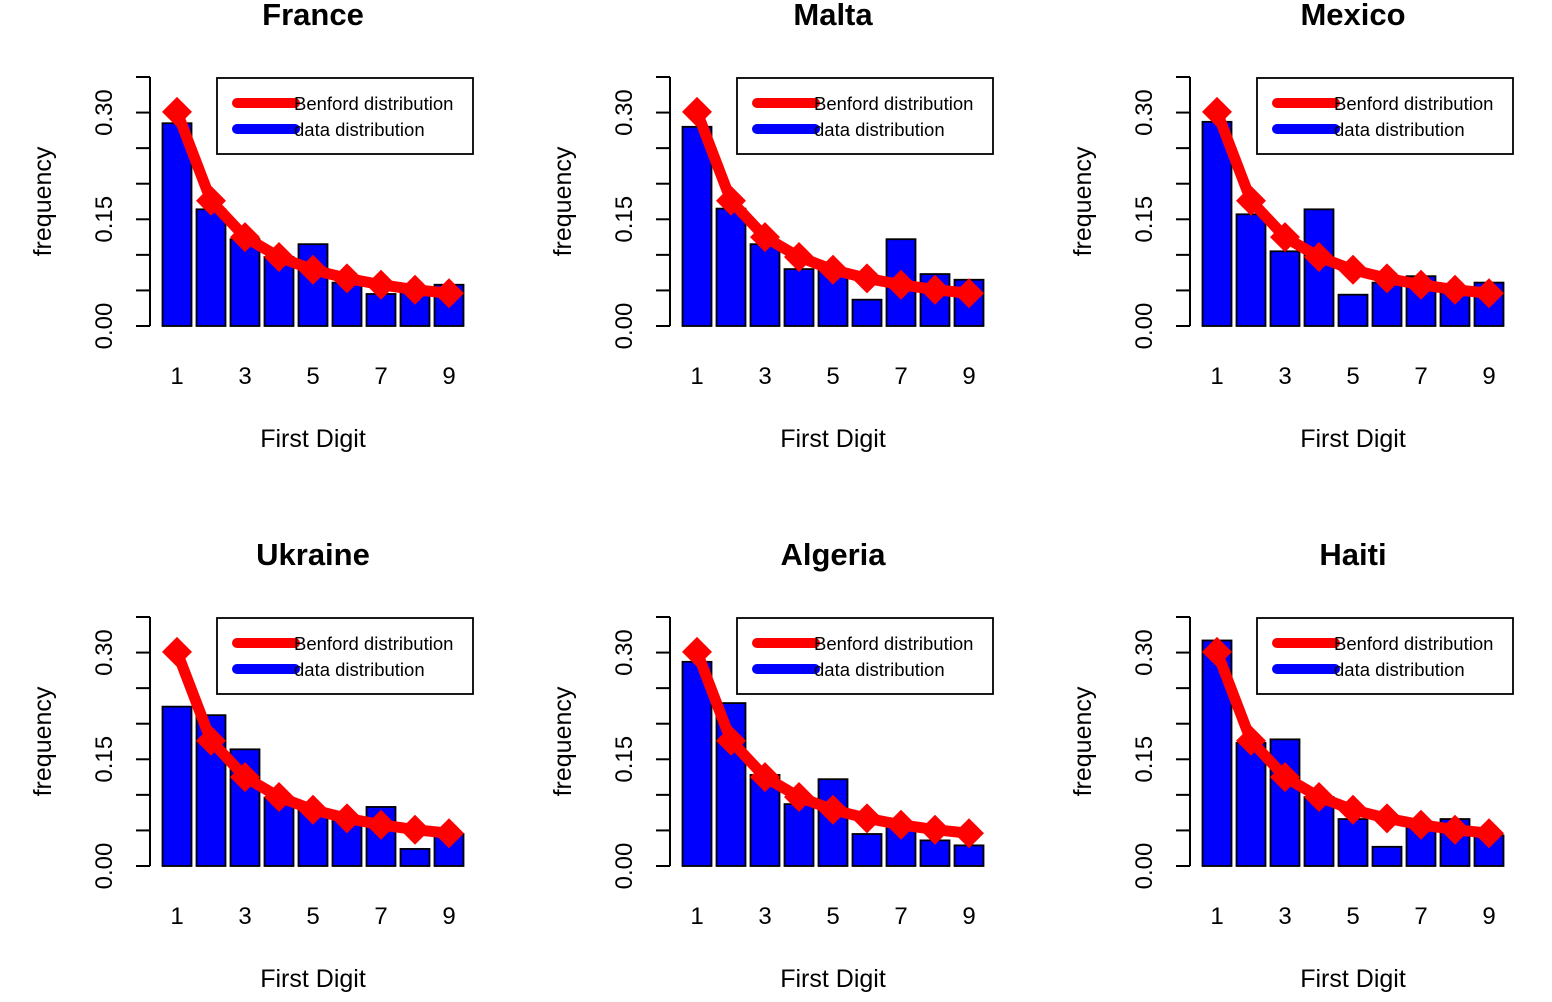 The height and width of the screenshot is (1002, 1552). I want to click on chart-title: France, so click(313, 16).